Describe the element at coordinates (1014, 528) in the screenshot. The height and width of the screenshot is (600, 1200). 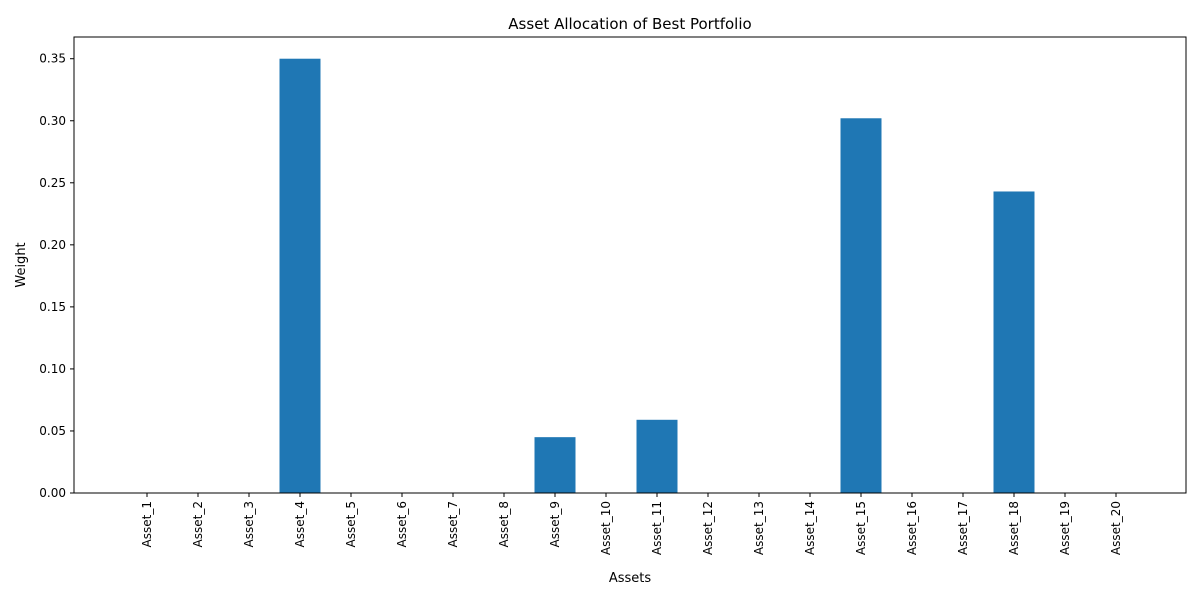
I see `x-tick-label: Asset_18` at that location.